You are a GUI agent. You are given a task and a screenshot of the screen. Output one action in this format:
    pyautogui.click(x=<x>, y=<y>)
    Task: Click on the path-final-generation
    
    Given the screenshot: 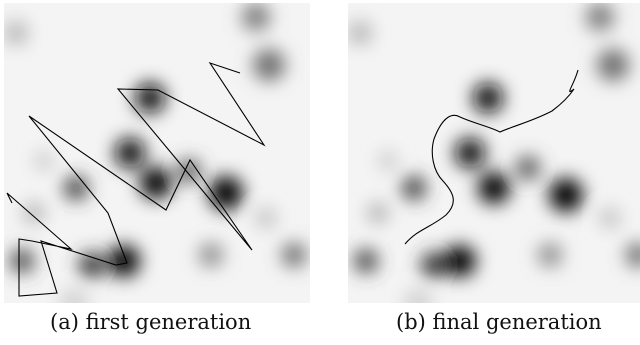 What is the action you would take?
    pyautogui.click(x=491, y=157)
    